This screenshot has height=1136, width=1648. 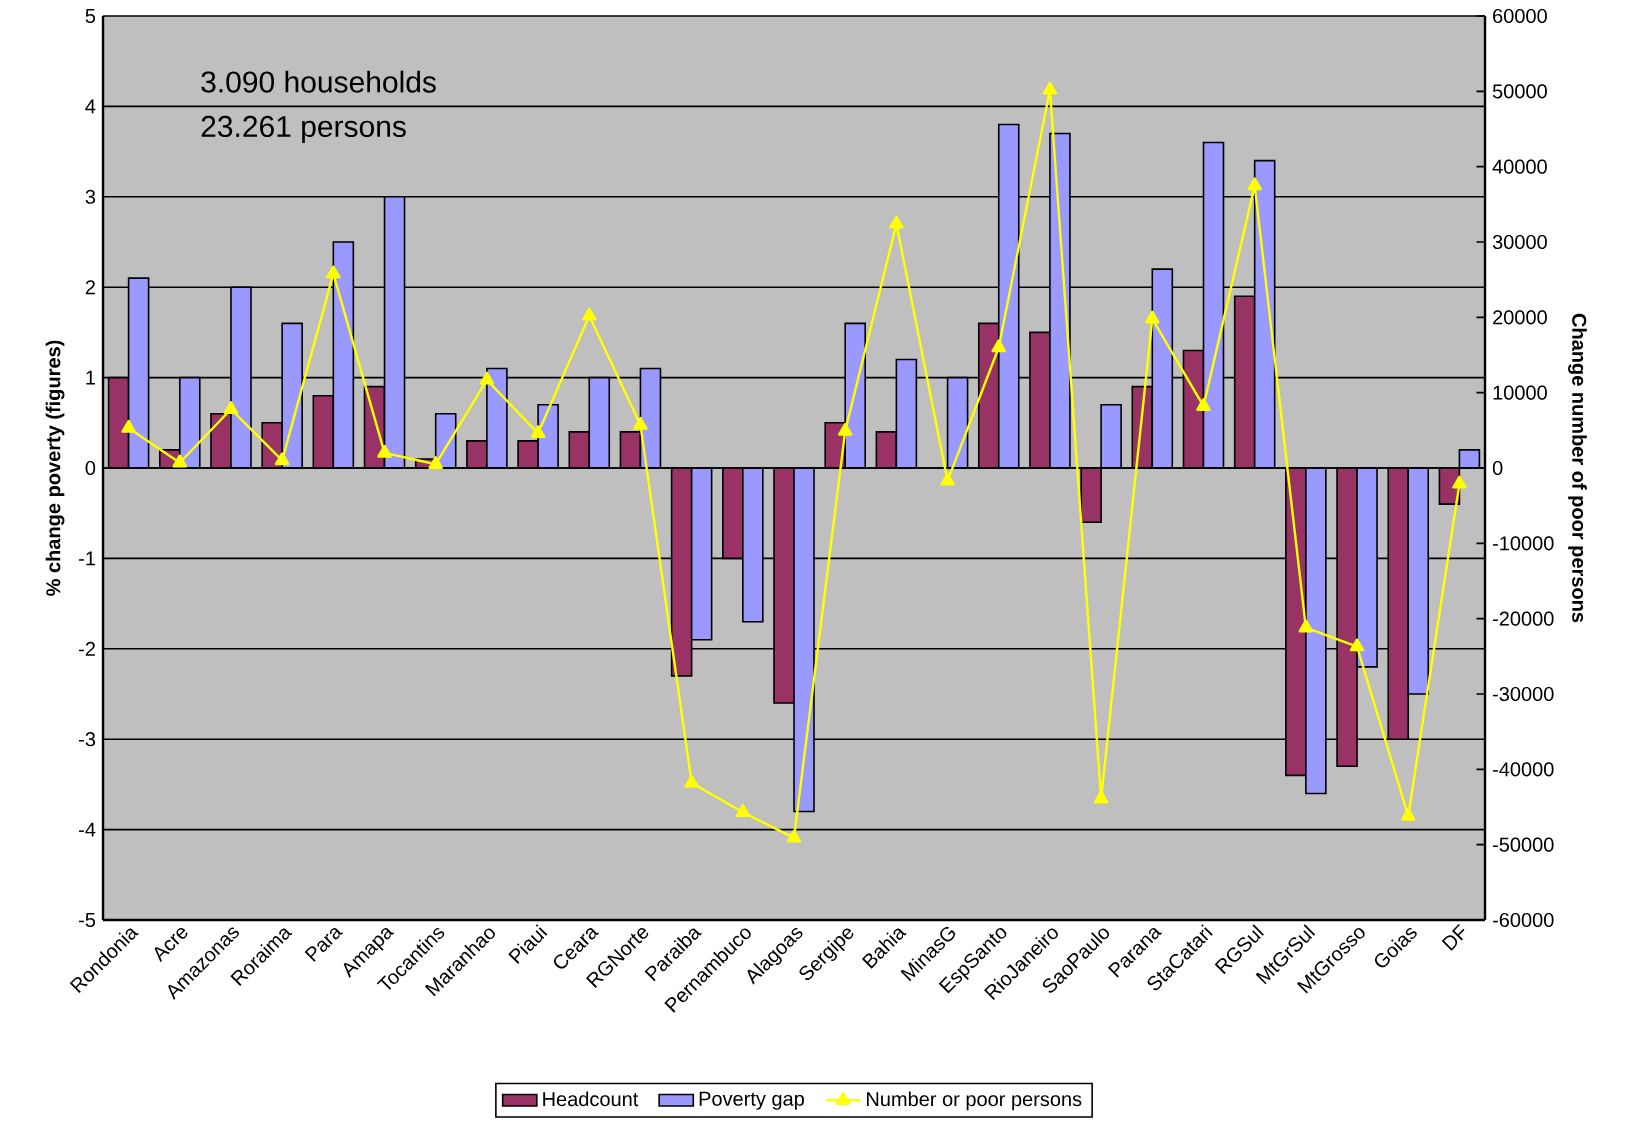 I want to click on y-tick-label: -3, so click(x=87, y=739).